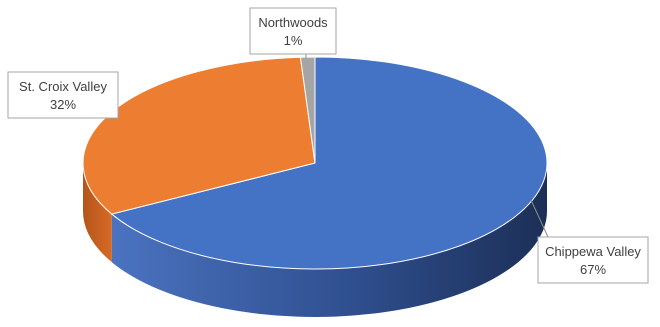  I want to click on data-label-value-chippewa-valley: 67%, so click(593, 269).